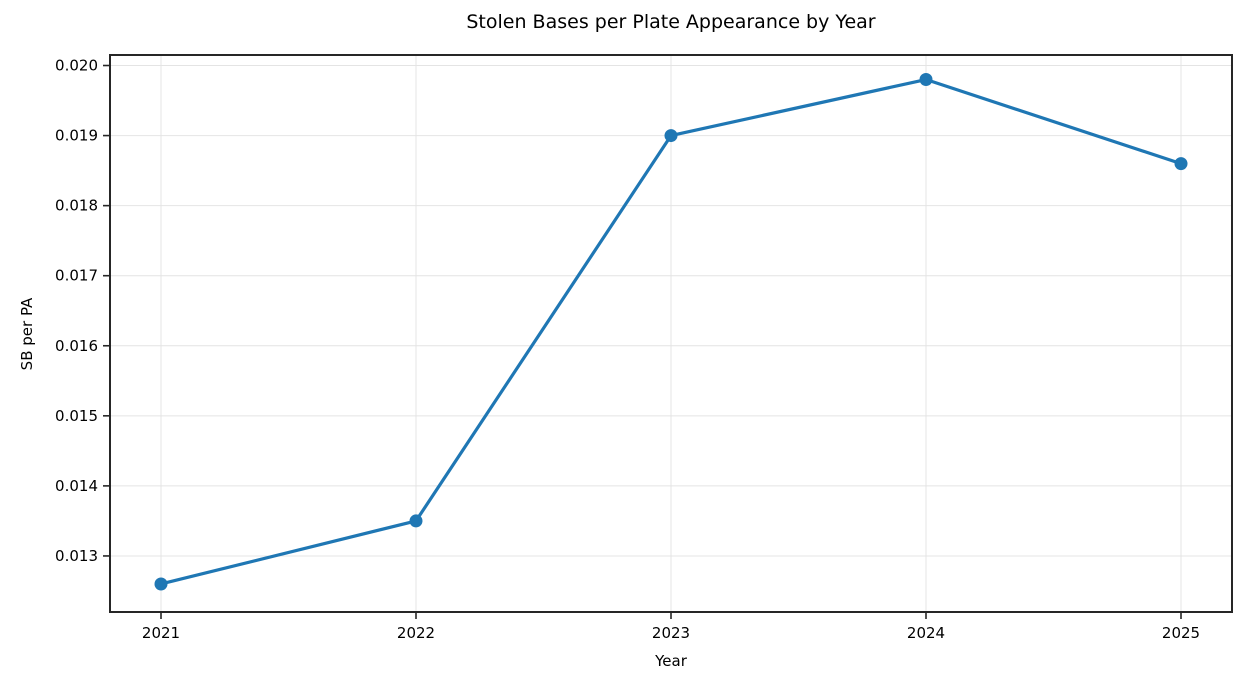 The image size is (1245, 685). I want to click on y-tick-label: 0.013, so click(76, 556).